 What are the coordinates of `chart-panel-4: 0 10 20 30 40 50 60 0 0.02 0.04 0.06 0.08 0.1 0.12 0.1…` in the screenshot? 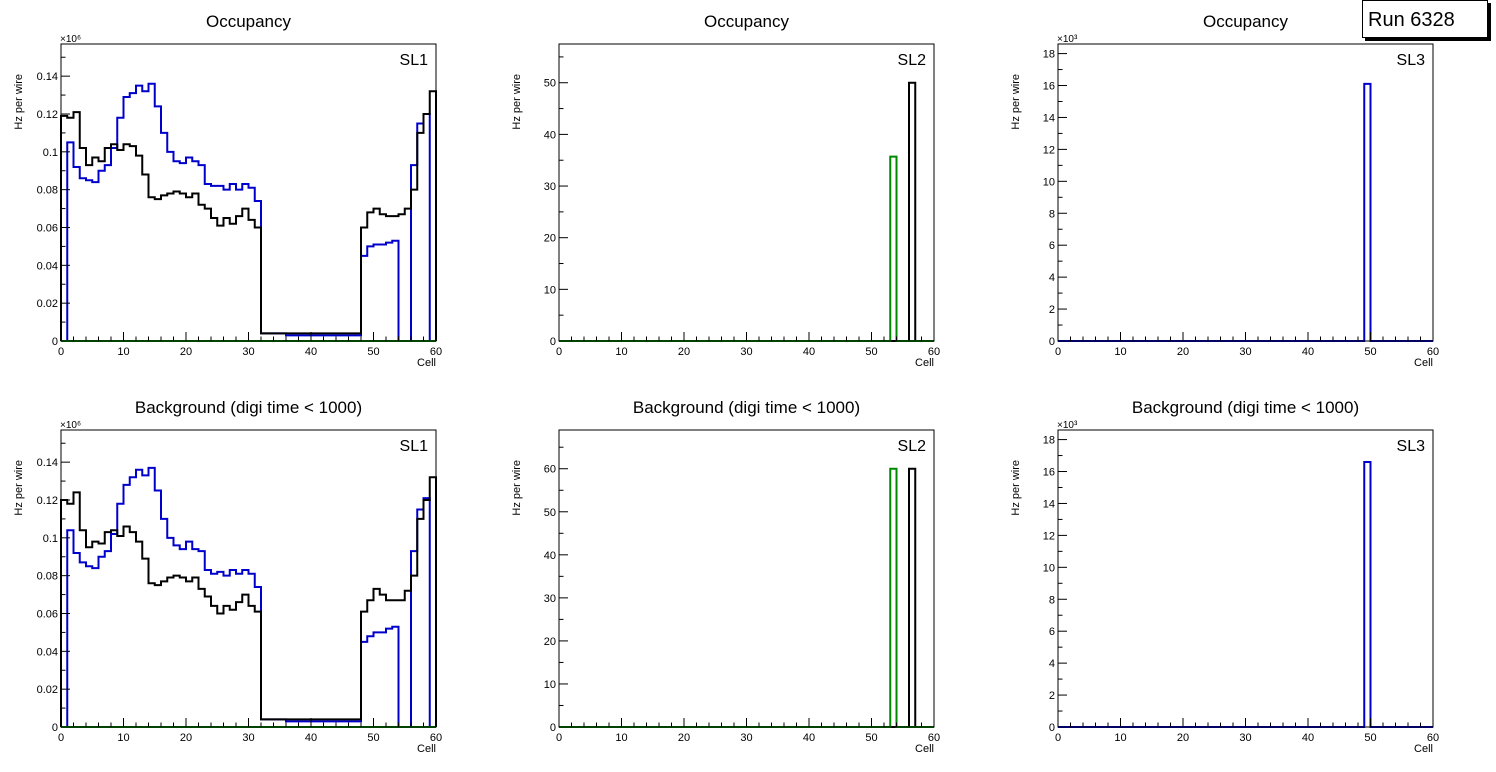 It's located at (227, 576).